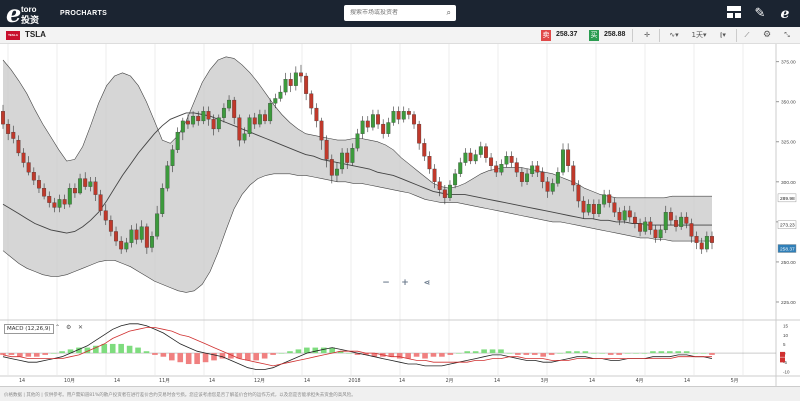 The height and width of the screenshot is (401, 800). What do you see at coordinates (594, 35) in the screenshot?
I see `buy-button: 买` at bounding box center [594, 35].